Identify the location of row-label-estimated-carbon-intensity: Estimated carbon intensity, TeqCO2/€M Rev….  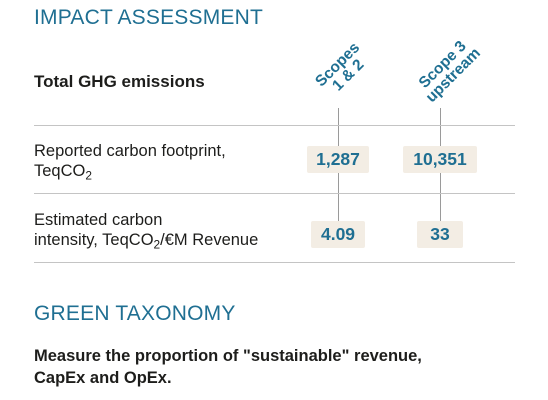
(146, 231).